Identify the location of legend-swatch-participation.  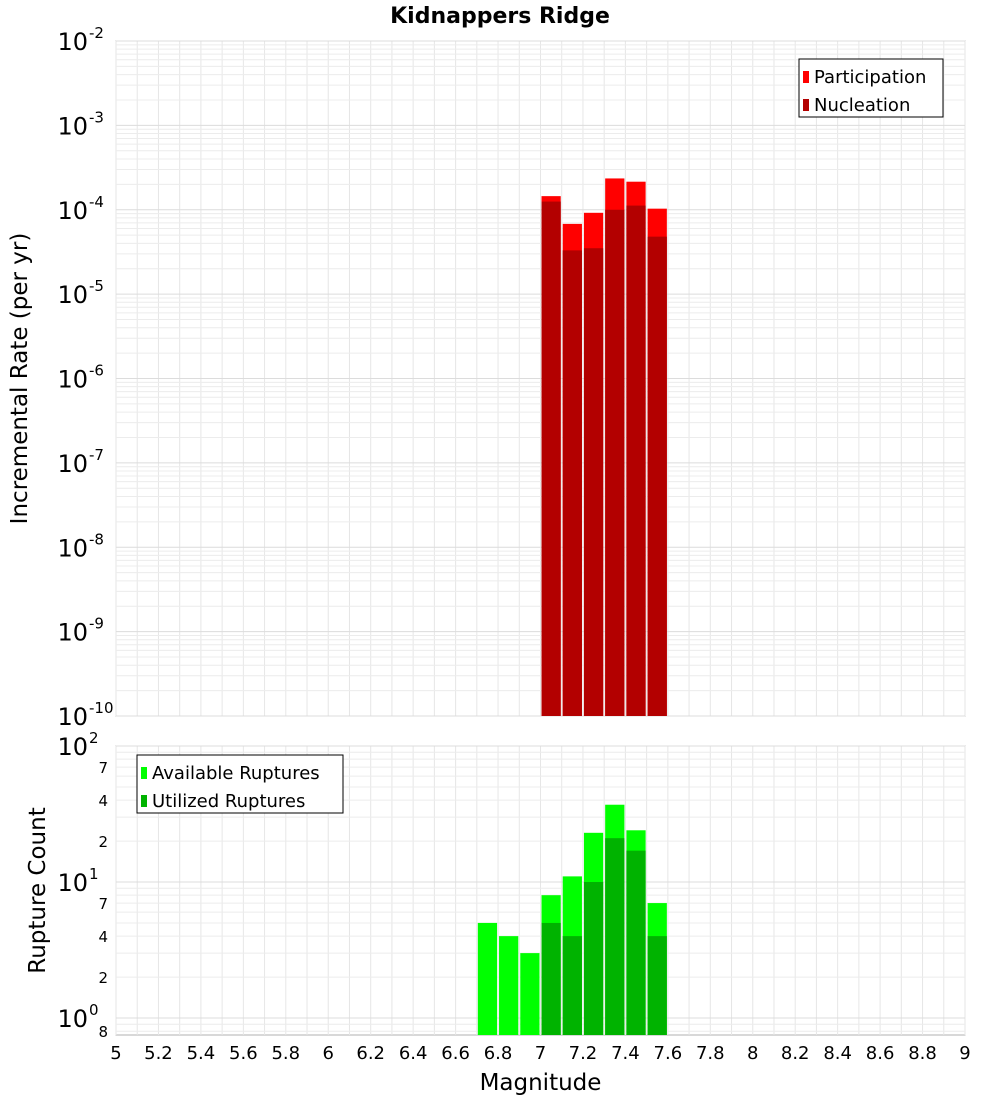
(806, 77).